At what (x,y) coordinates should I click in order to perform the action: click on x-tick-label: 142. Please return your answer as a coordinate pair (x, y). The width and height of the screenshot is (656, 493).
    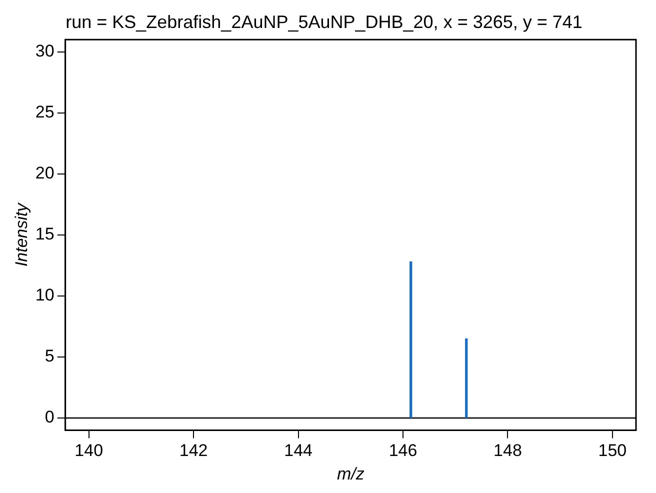
    Looking at the image, I should click on (193, 450).